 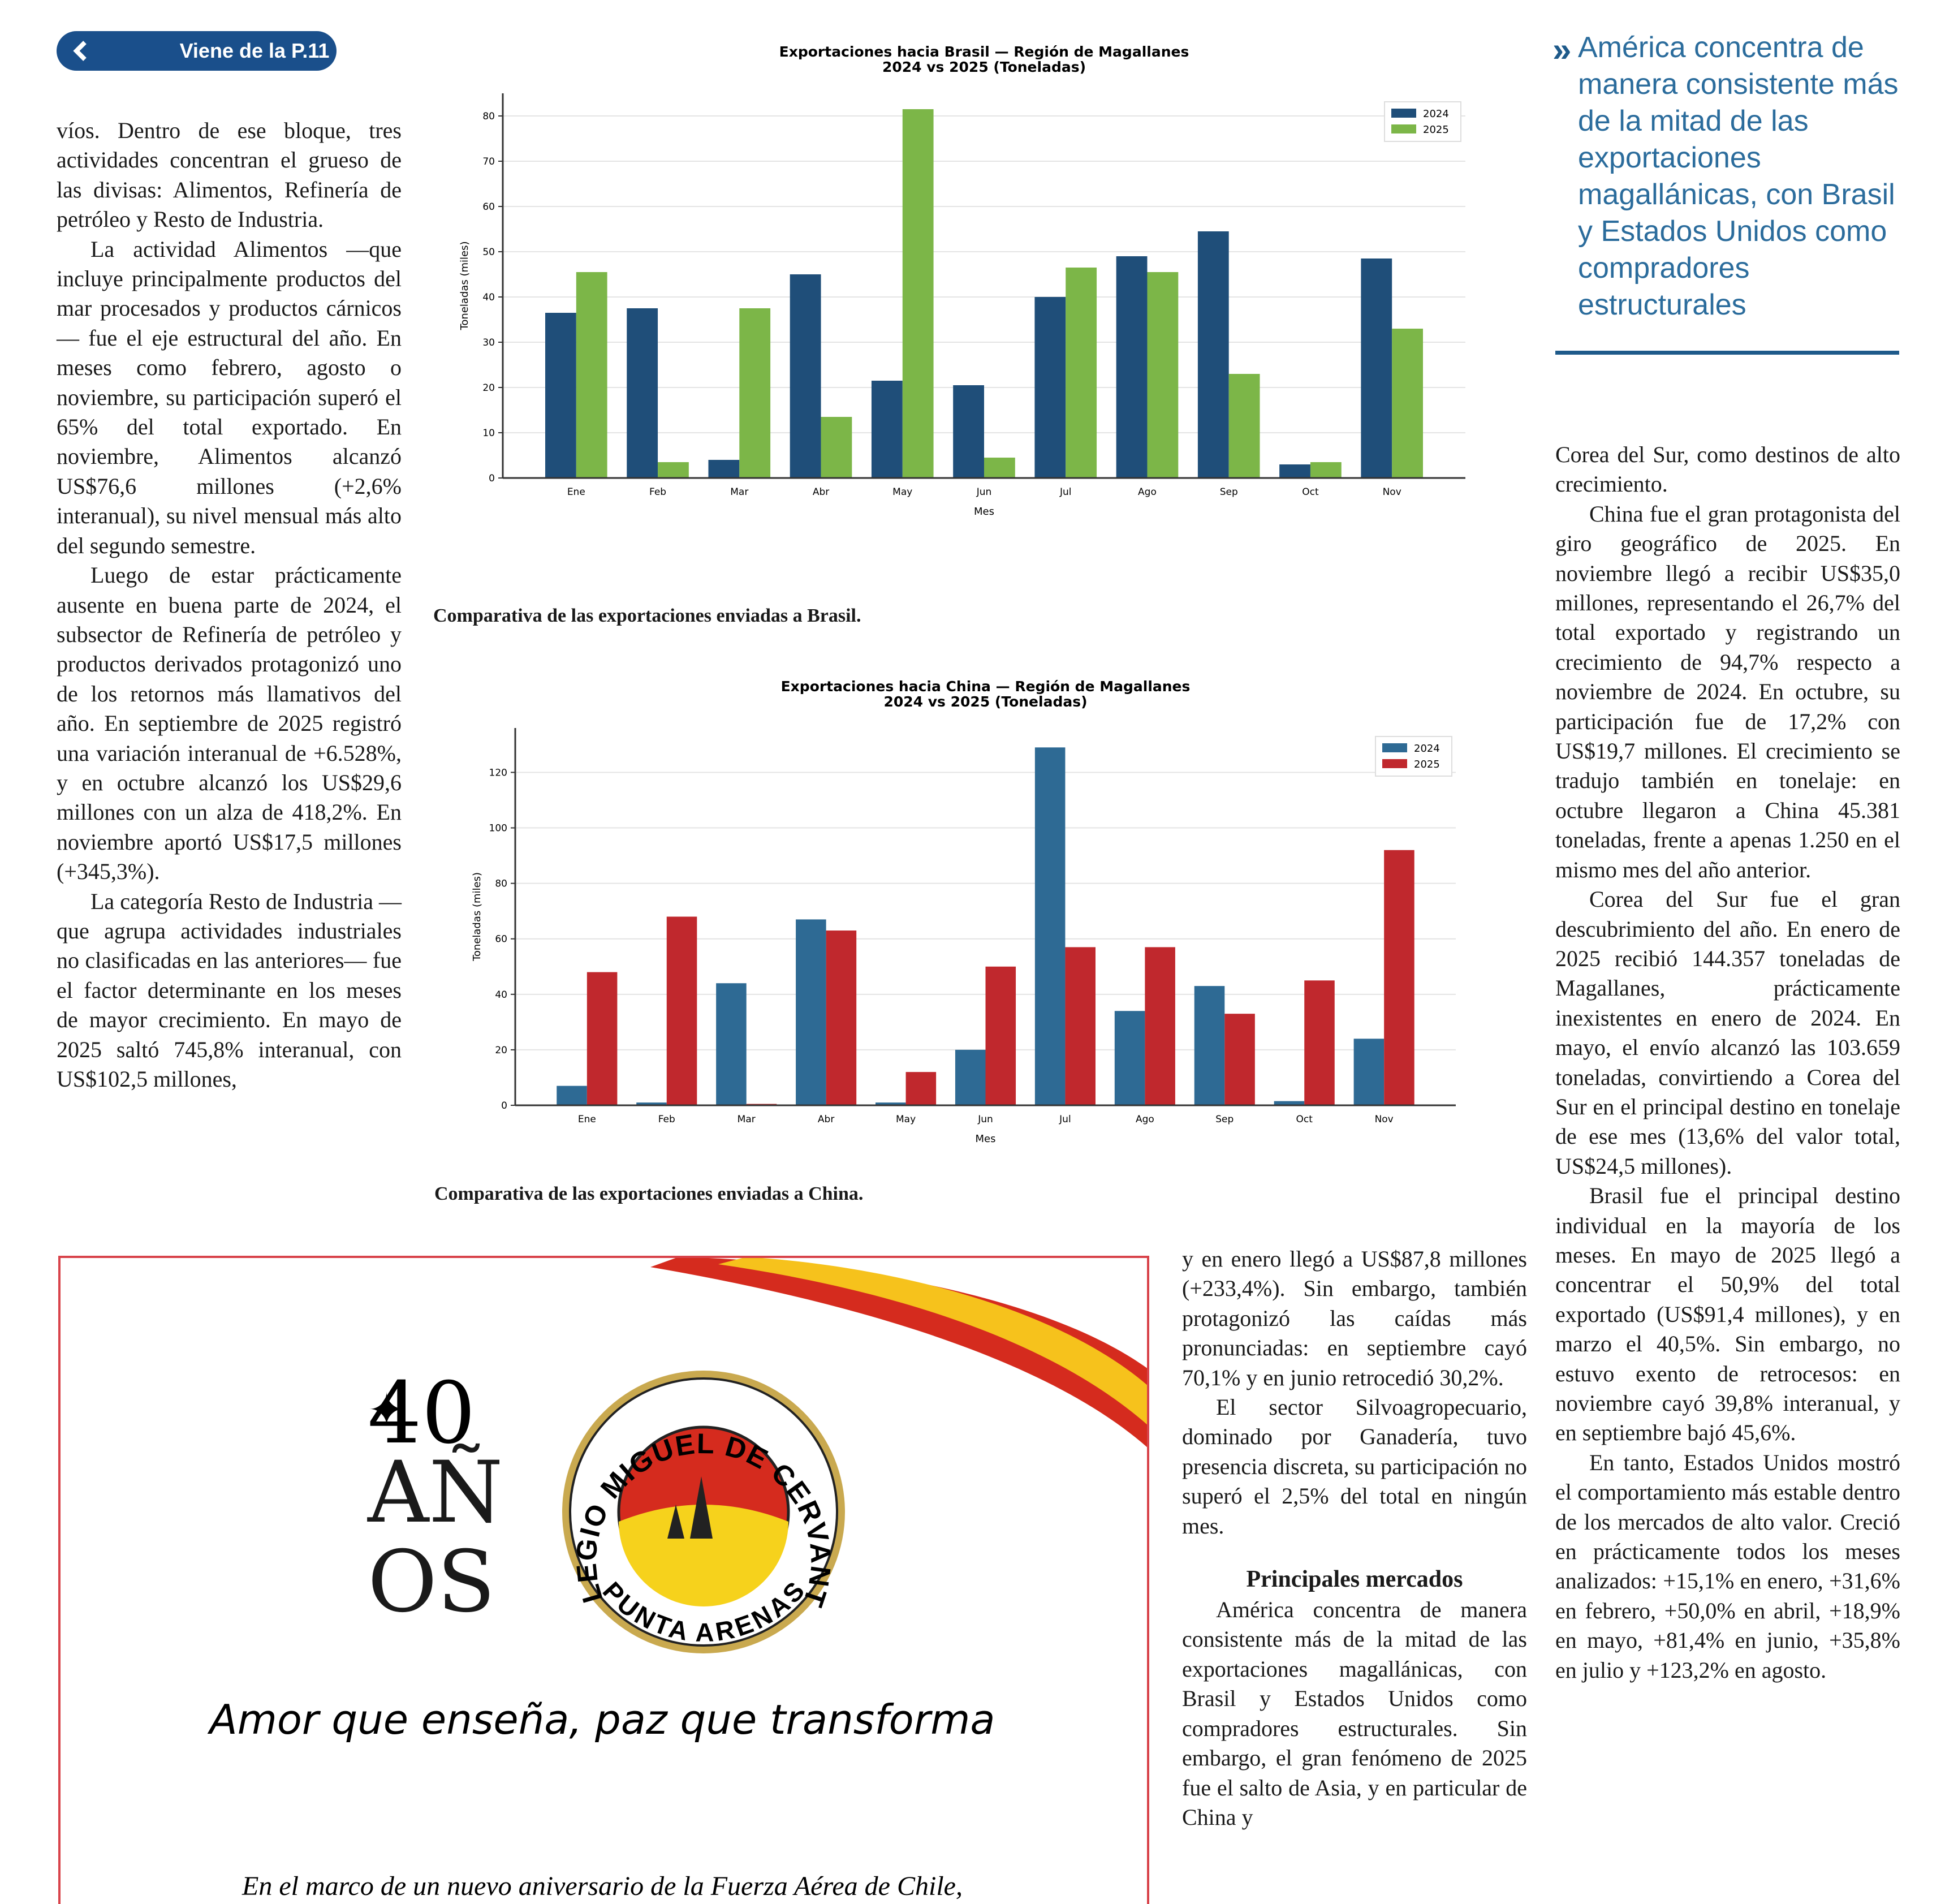 I want to click on advert-star: ✦, so click(x=387, y=1410).